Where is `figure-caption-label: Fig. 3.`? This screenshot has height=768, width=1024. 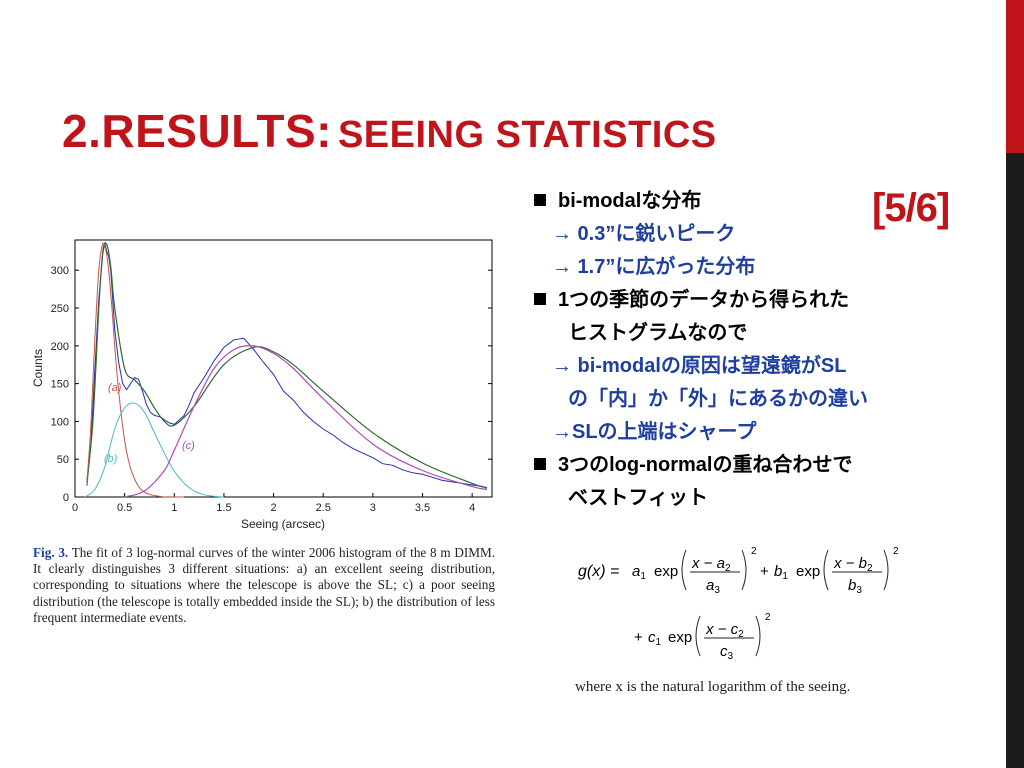
figure-caption-label: Fig. 3. is located at coordinates (51, 552).